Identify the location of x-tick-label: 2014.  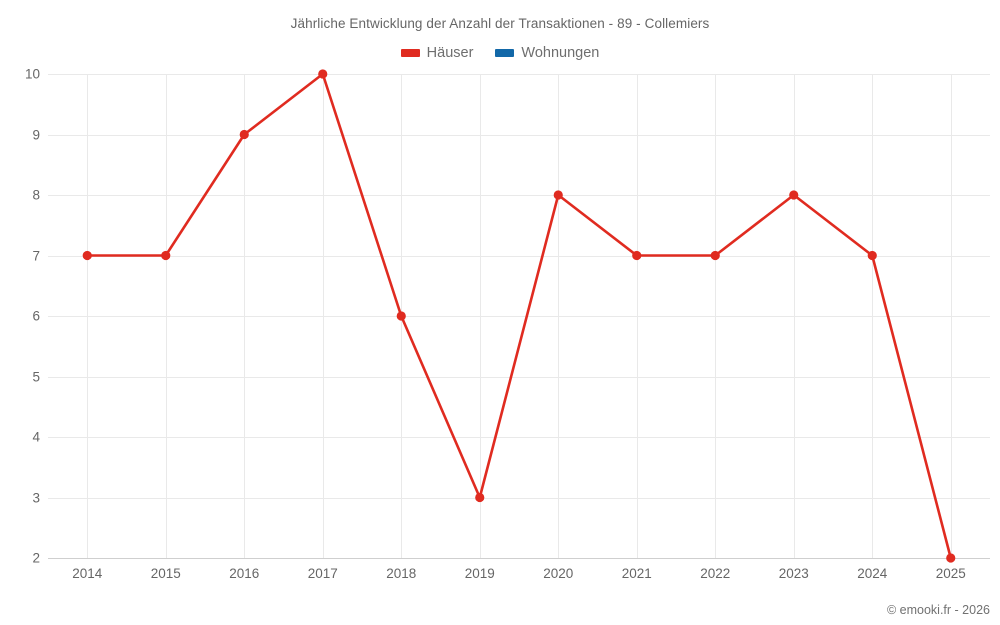
(87, 573).